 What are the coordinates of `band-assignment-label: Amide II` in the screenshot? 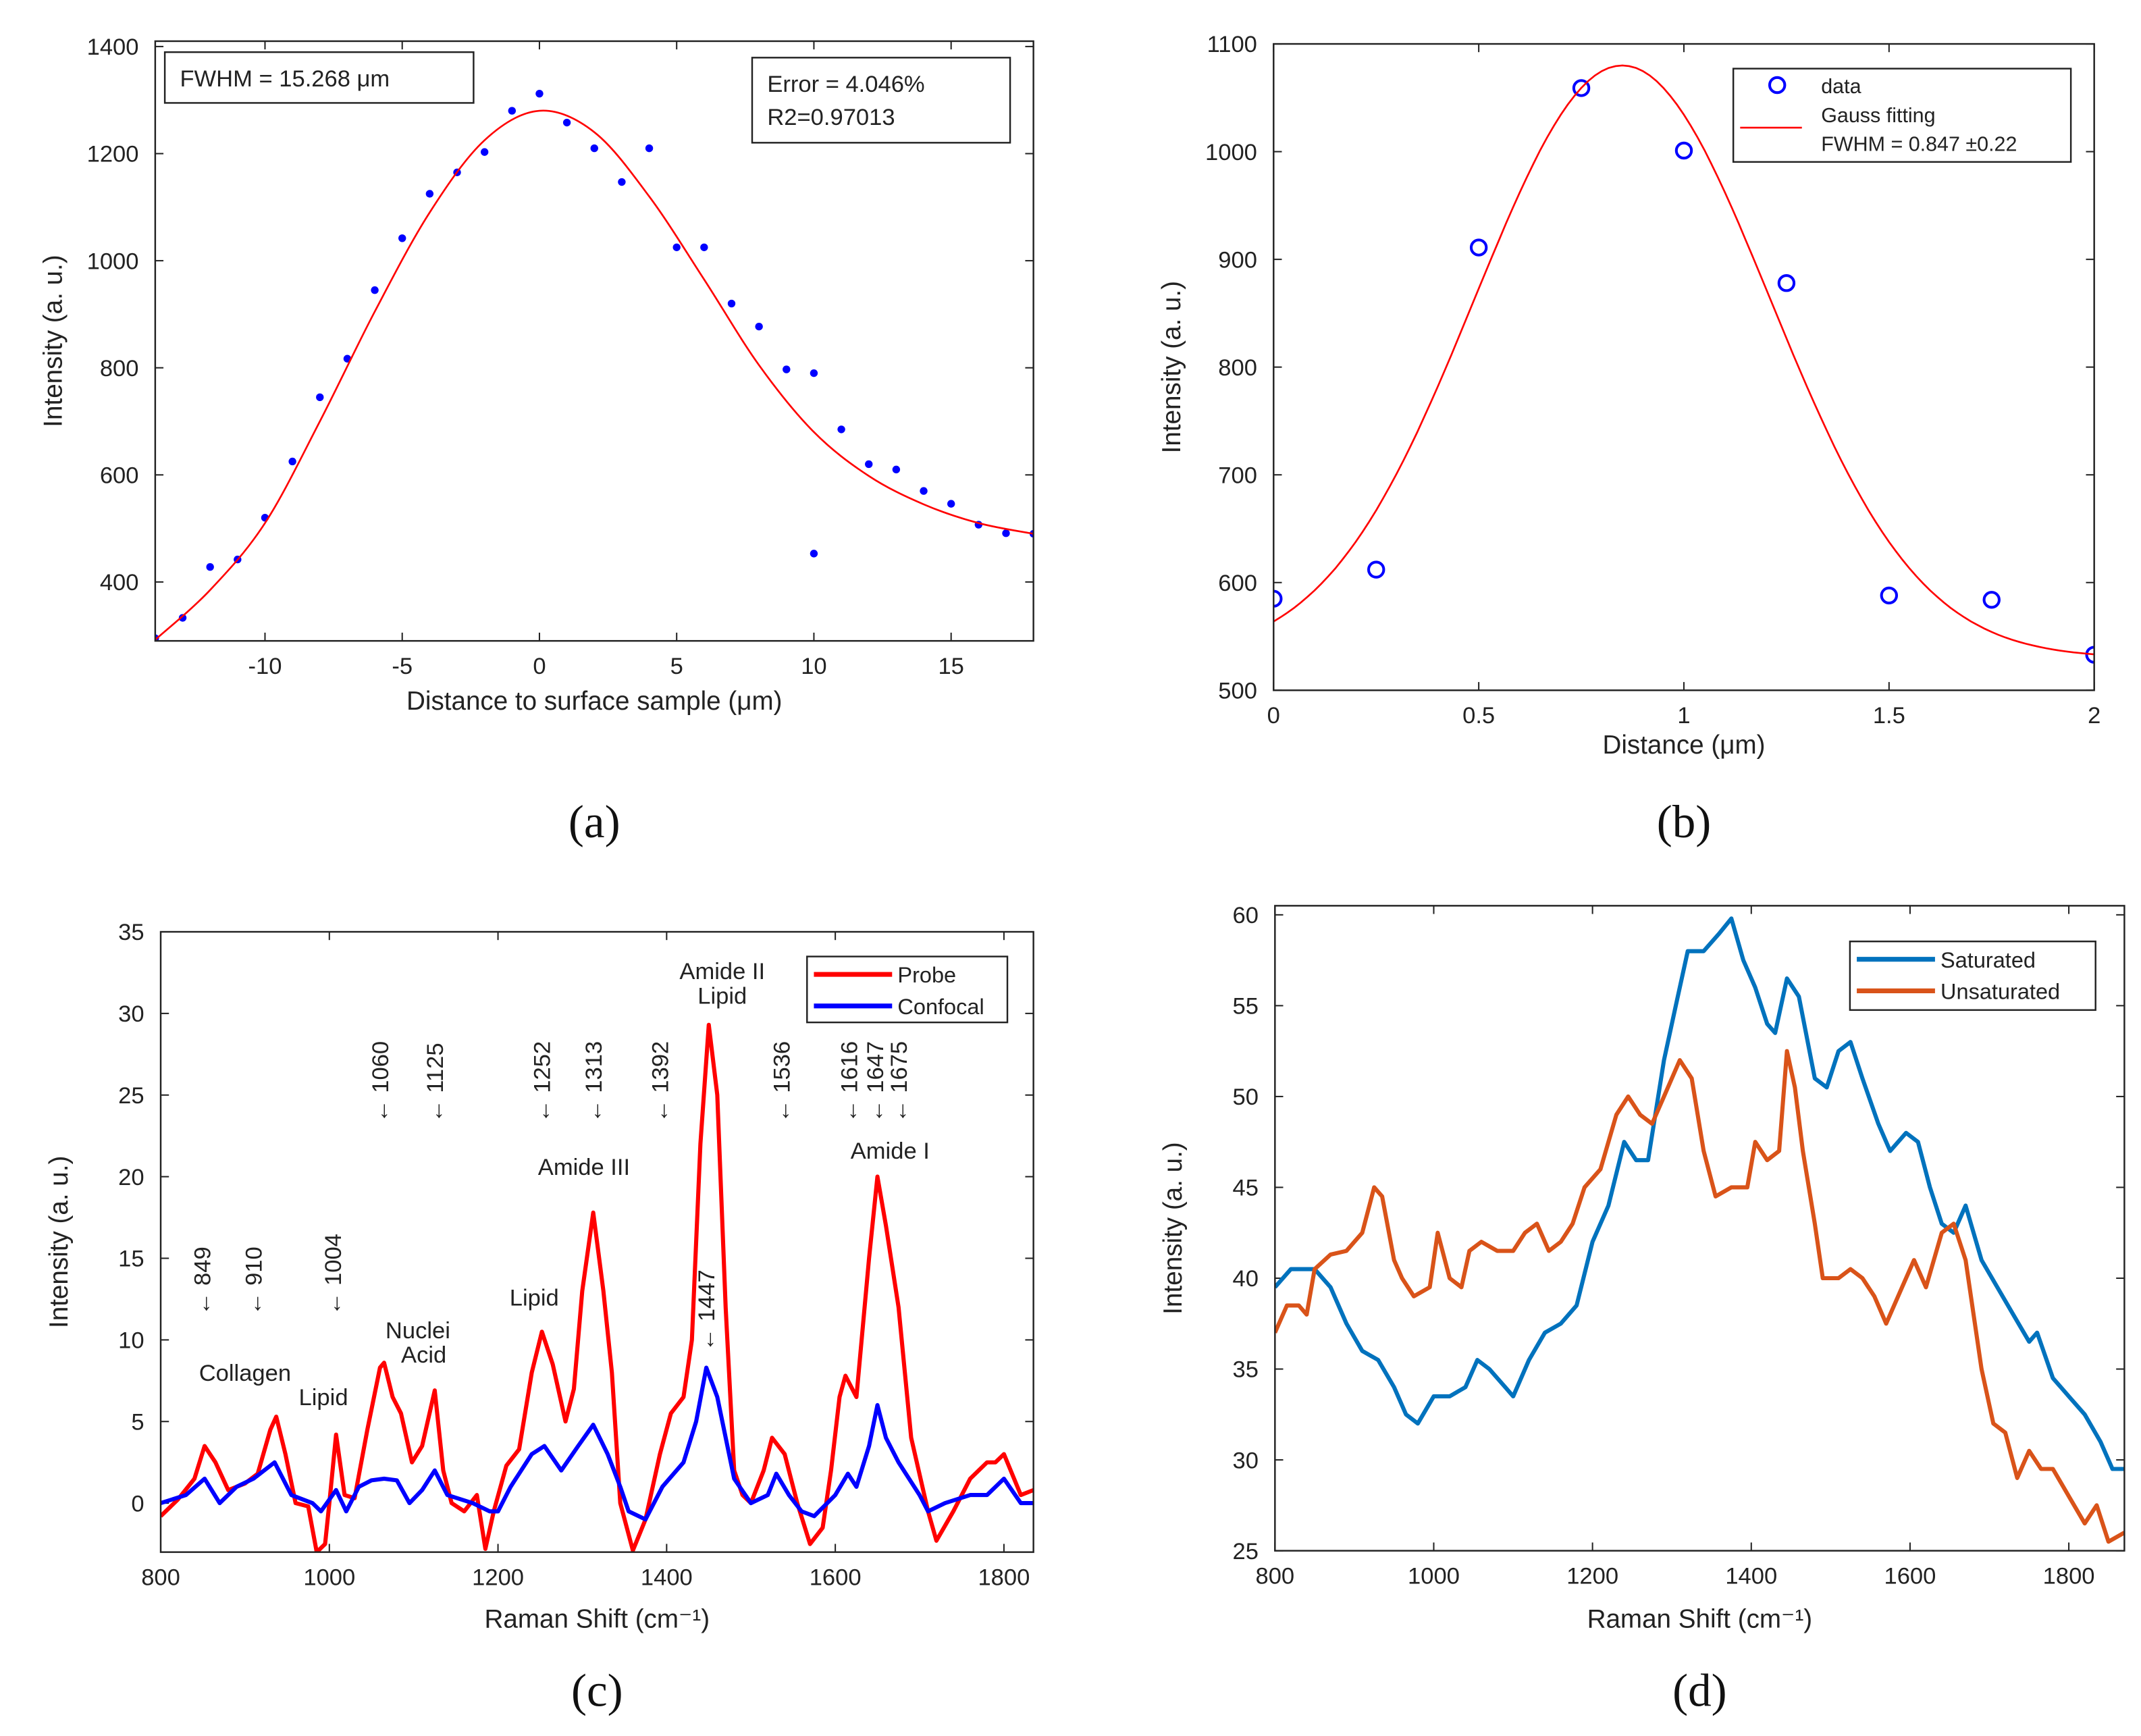 It's located at (722, 971).